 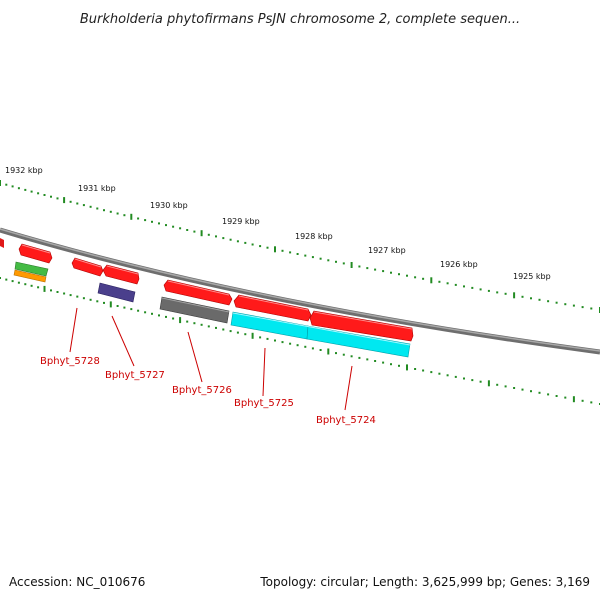 I want to click on gene-label-bphyt-5727: Bphyt_5727, so click(x=135, y=375).